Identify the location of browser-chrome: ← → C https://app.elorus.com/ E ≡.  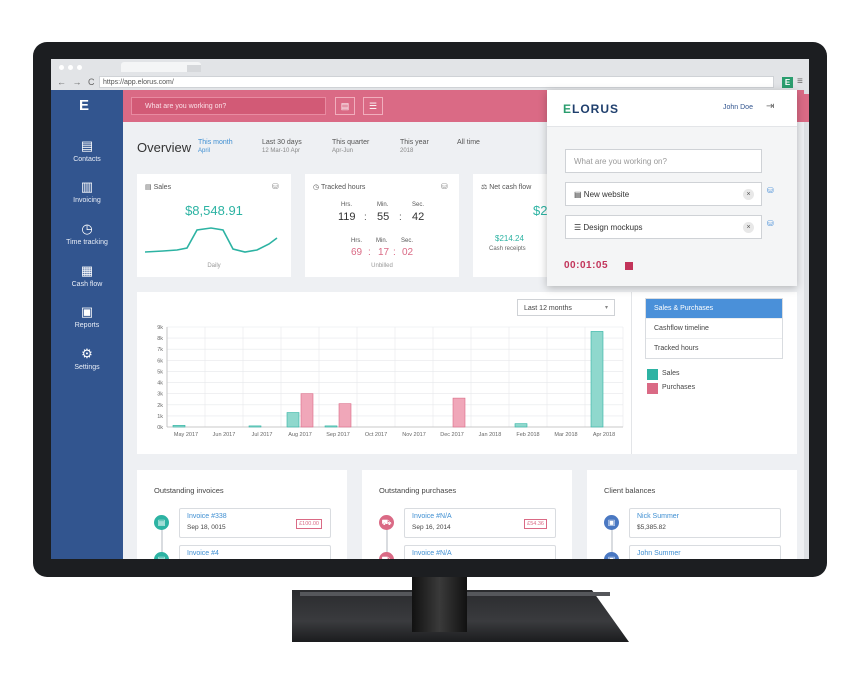
(430, 74).